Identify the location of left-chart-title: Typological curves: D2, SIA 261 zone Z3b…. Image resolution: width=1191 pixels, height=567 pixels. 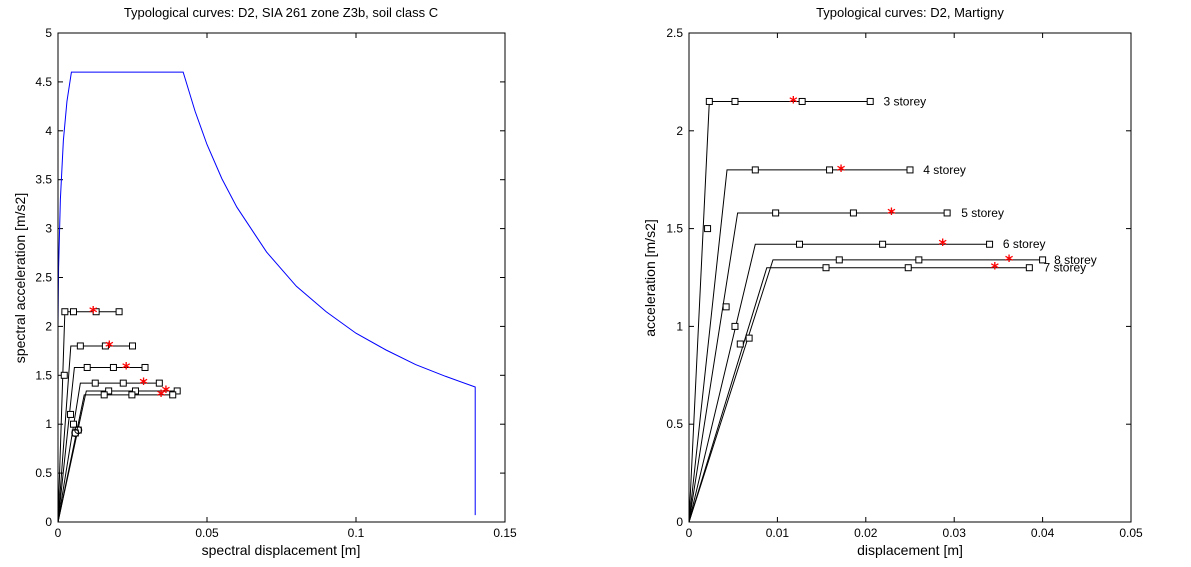
(281, 12).